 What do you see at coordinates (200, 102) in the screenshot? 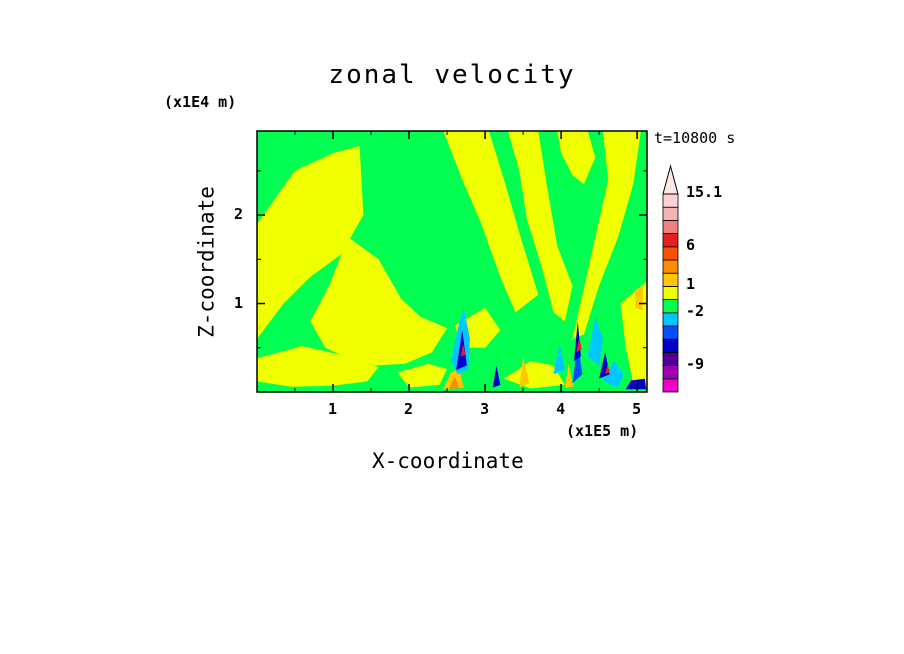
I see `z-axis-unit-label: (x1E4 m)` at bounding box center [200, 102].